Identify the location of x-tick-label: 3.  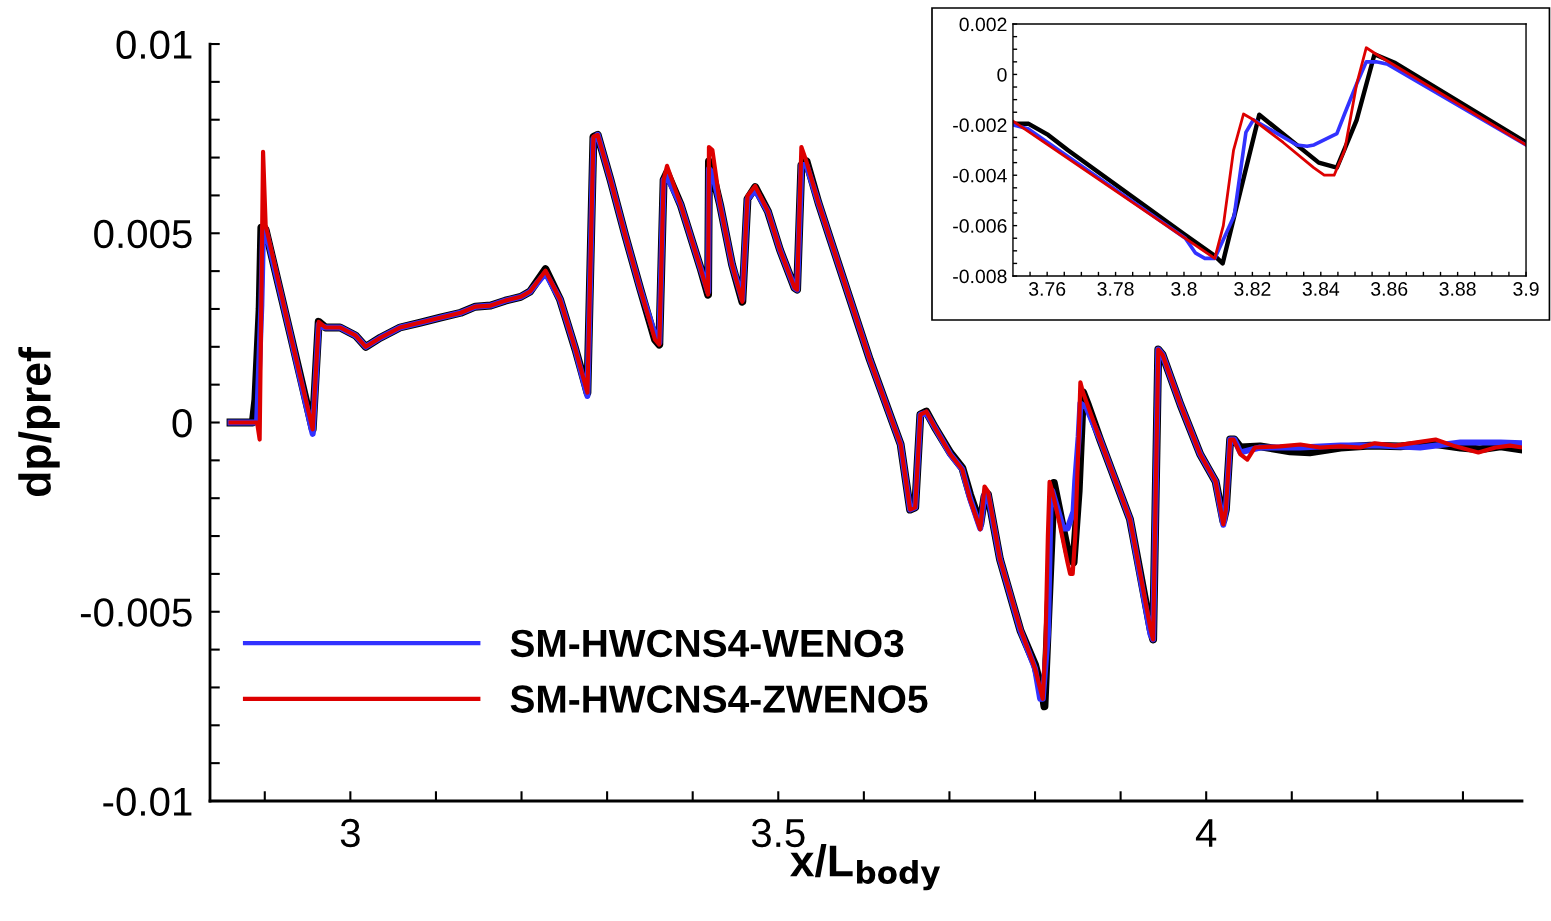
(350, 833).